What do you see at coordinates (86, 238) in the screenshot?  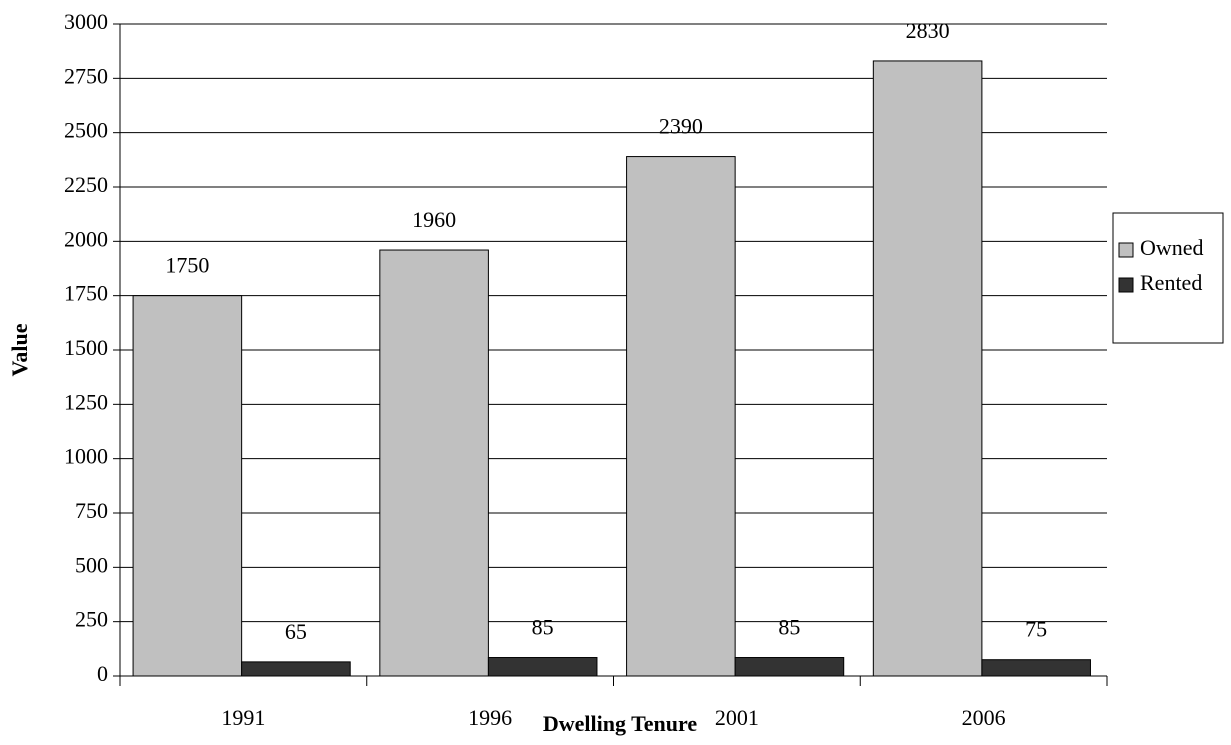 I see `y-tick-label: 2000` at bounding box center [86, 238].